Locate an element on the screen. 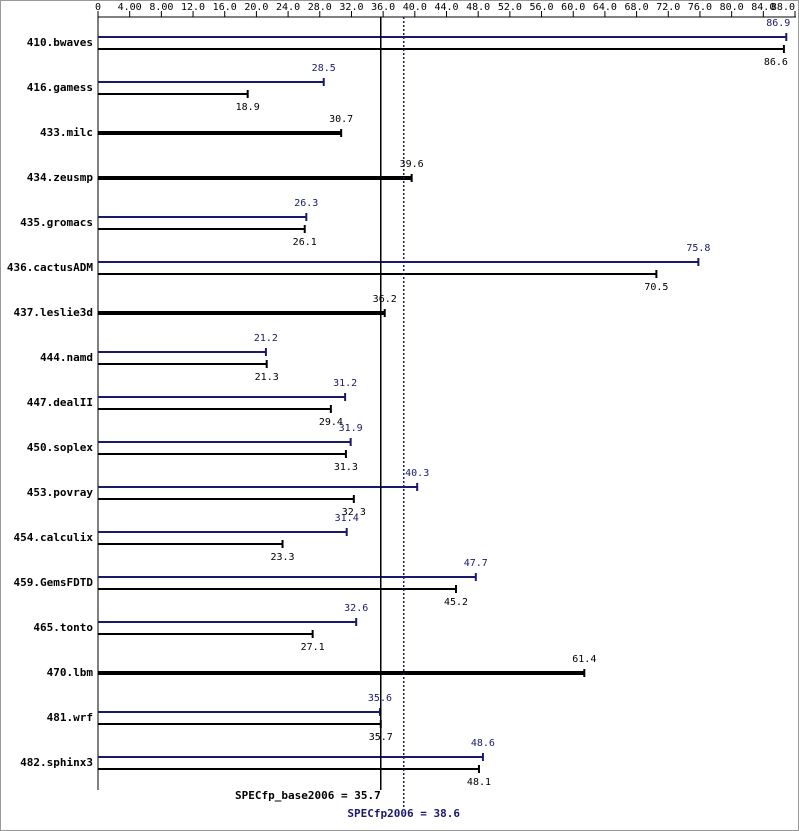 The height and width of the screenshot is (831, 799). x-tick-label: 80.0 is located at coordinates (732, 7).